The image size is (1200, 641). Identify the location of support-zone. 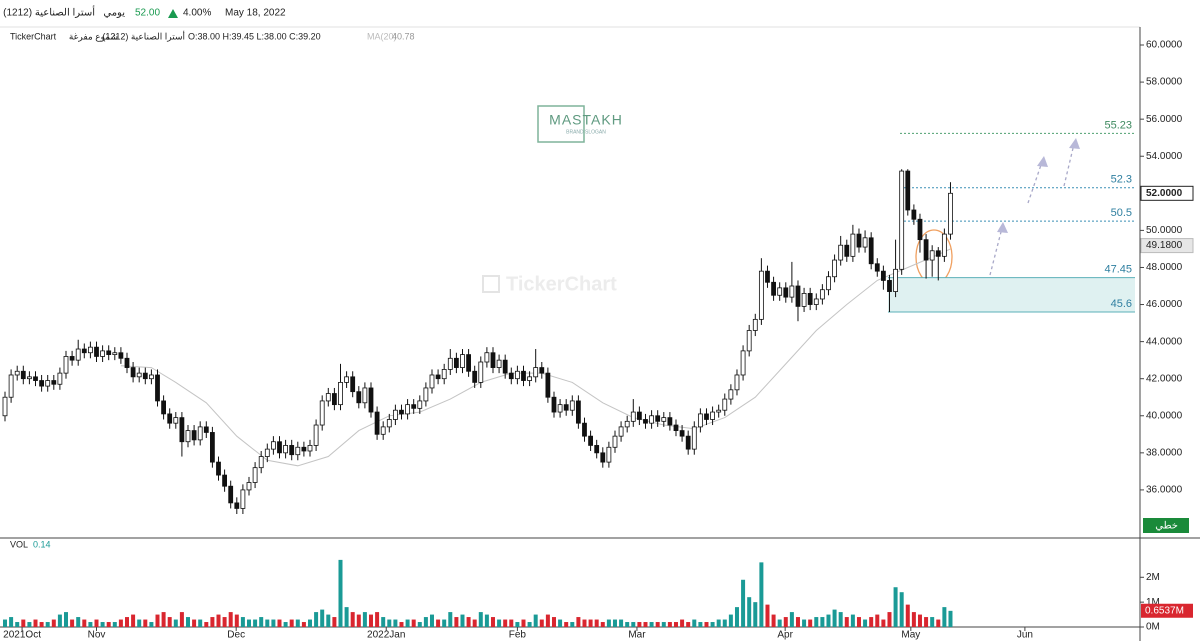
(1011, 294).